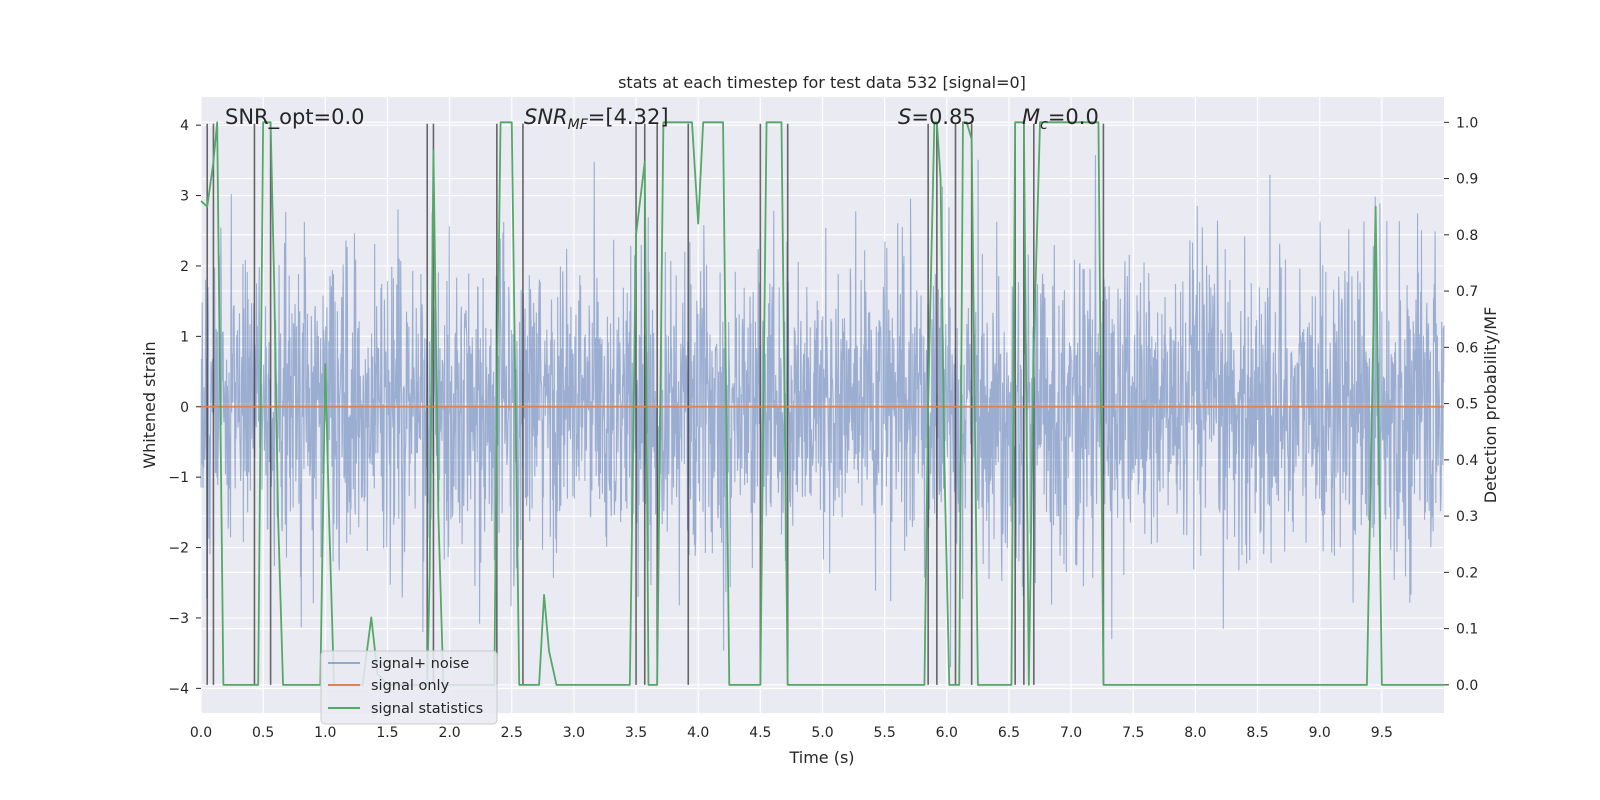 Image resolution: width=1600 pixels, height=800 pixels. Describe the element at coordinates (760, 733) in the screenshot. I see `x-tick-label: 4.5` at that location.